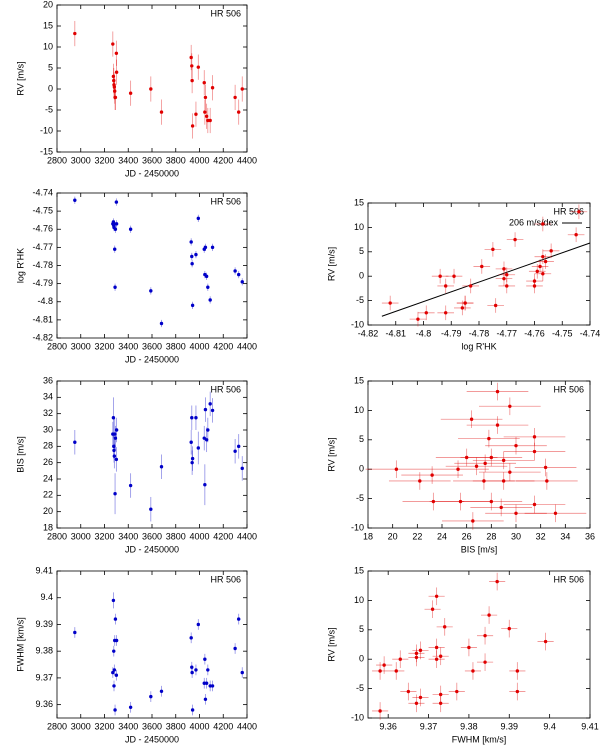  What do you see at coordinates (20, 644) in the screenshot?
I see `y-axis-label: FWHM [km/s]` at bounding box center [20, 644].